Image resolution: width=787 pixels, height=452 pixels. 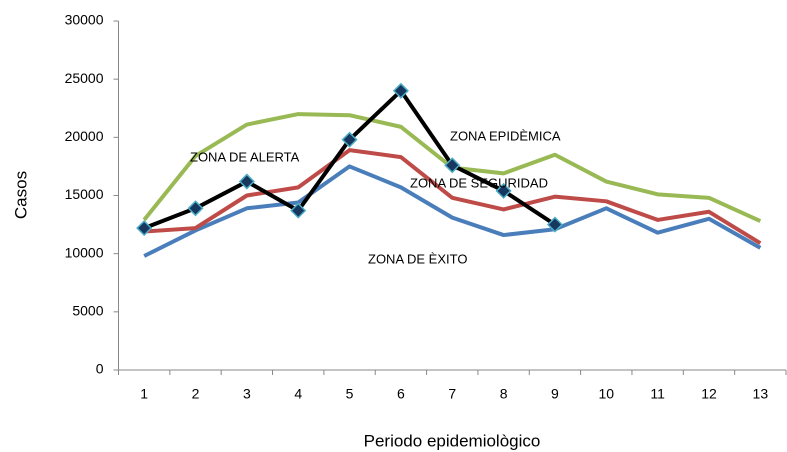 I want to click on y-tick-label: 25000, so click(x=84, y=78).